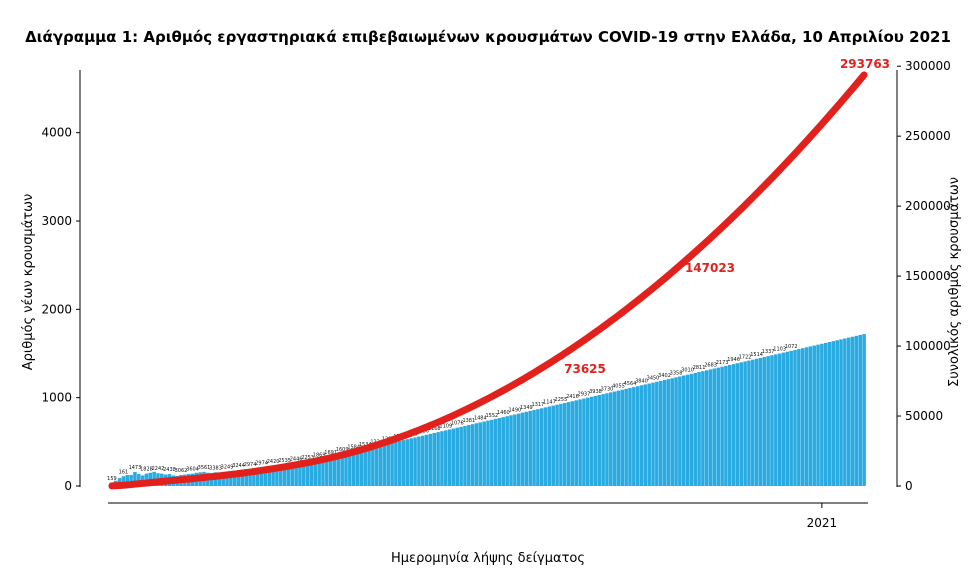 The width and height of the screenshot is (970, 577). Describe the element at coordinates (124, 472) in the screenshot. I see `bar-label: 161` at that location.